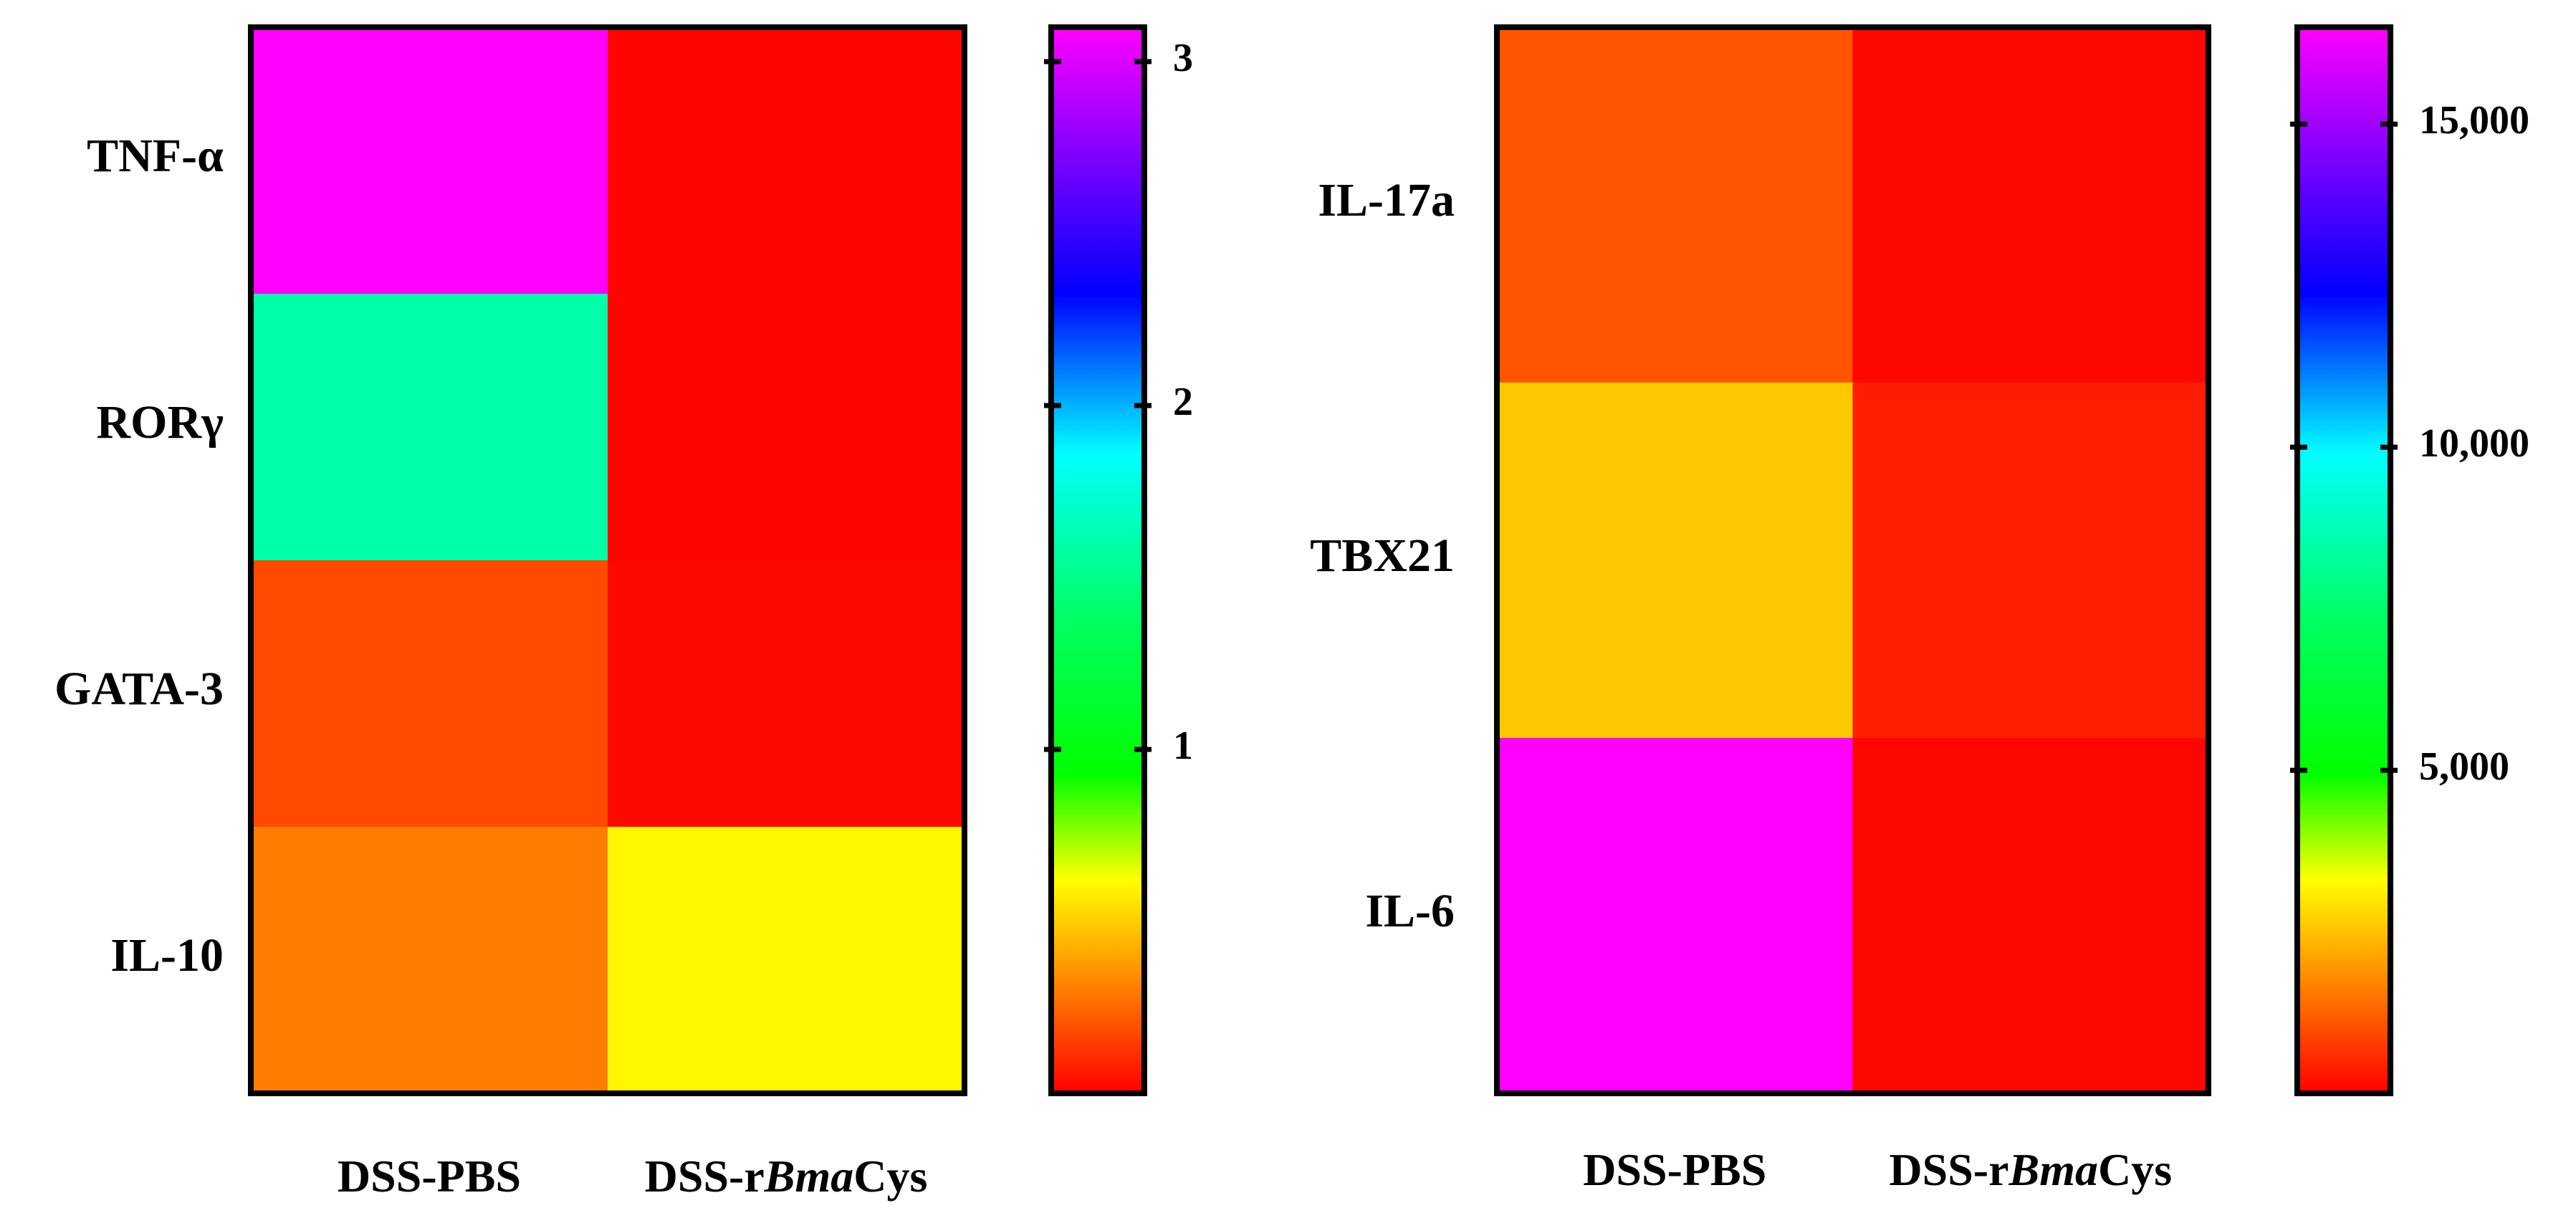 This screenshot has width=2576, height=1213. I want to click on colorbar-tick-label: 1, so click(1183, 746).